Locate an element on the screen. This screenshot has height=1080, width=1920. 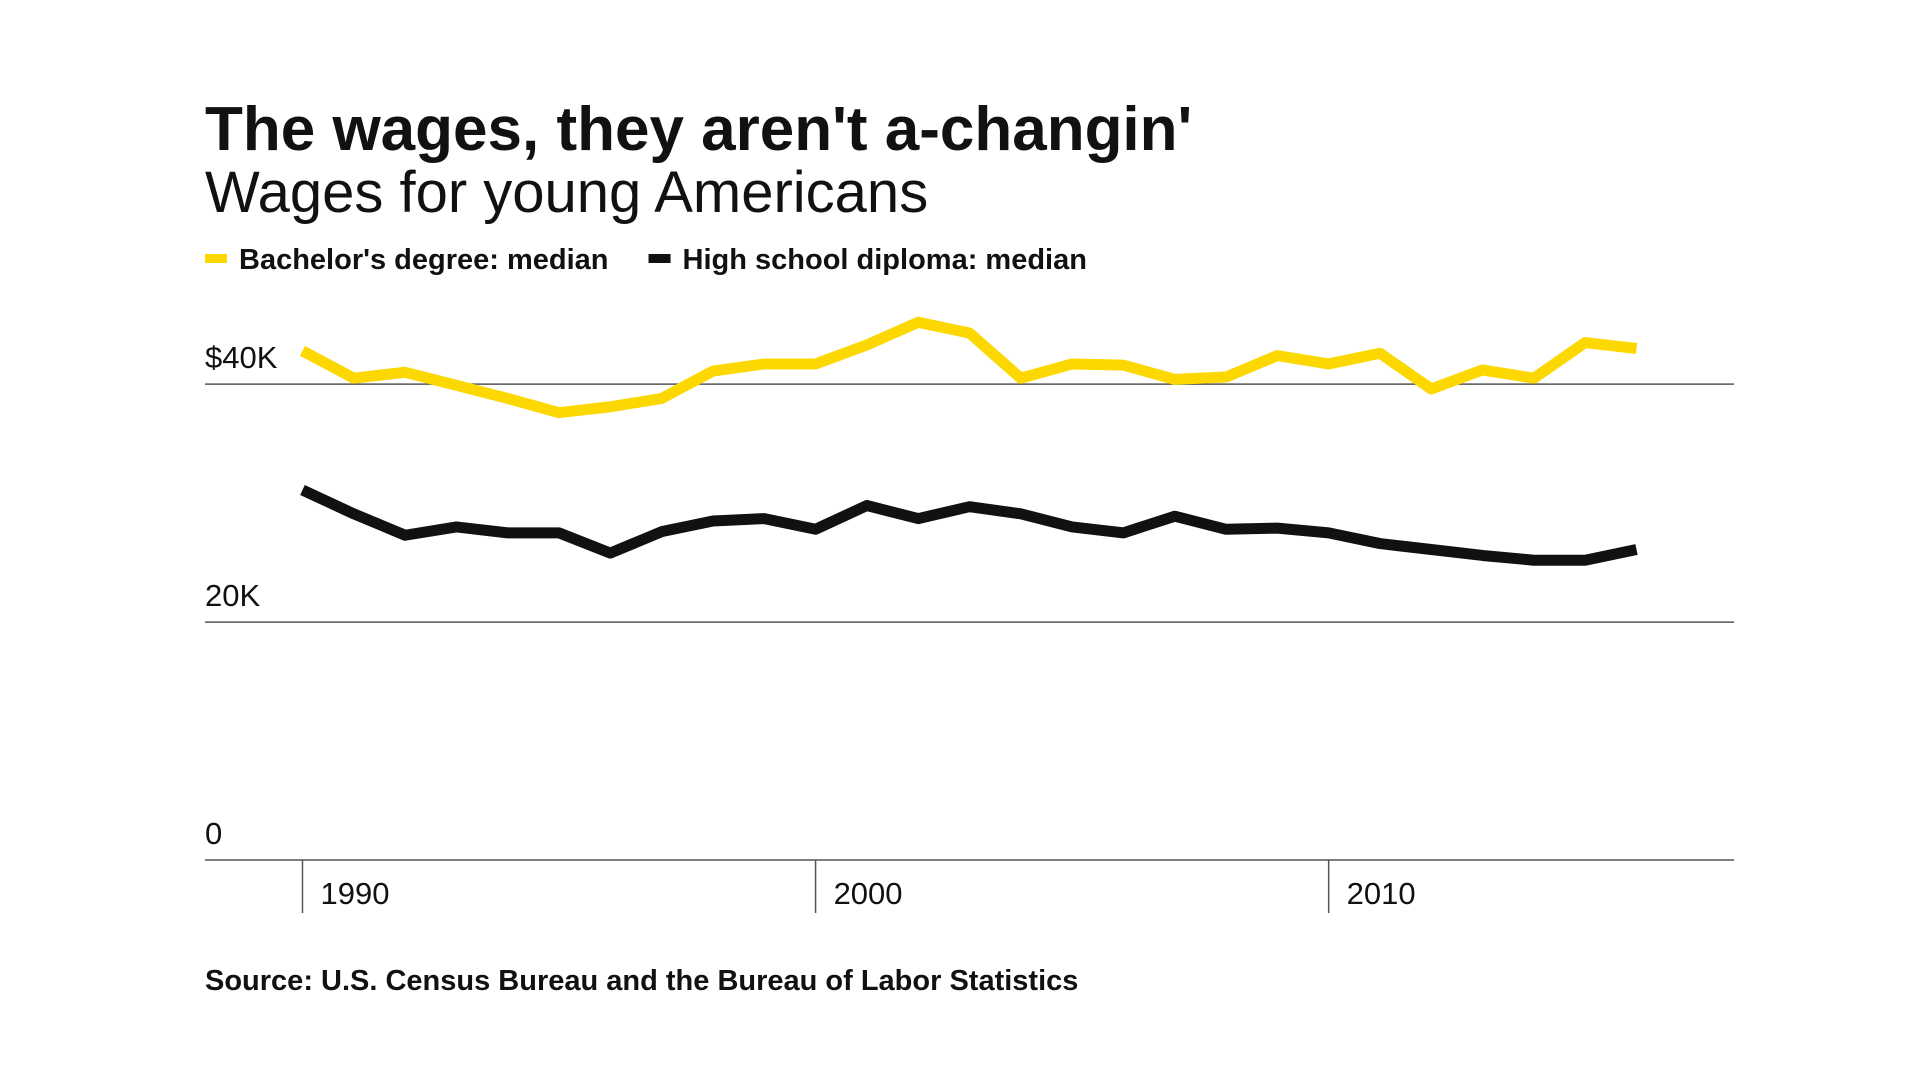
y-tick-label: 20K is located at coordinates (232, 595).